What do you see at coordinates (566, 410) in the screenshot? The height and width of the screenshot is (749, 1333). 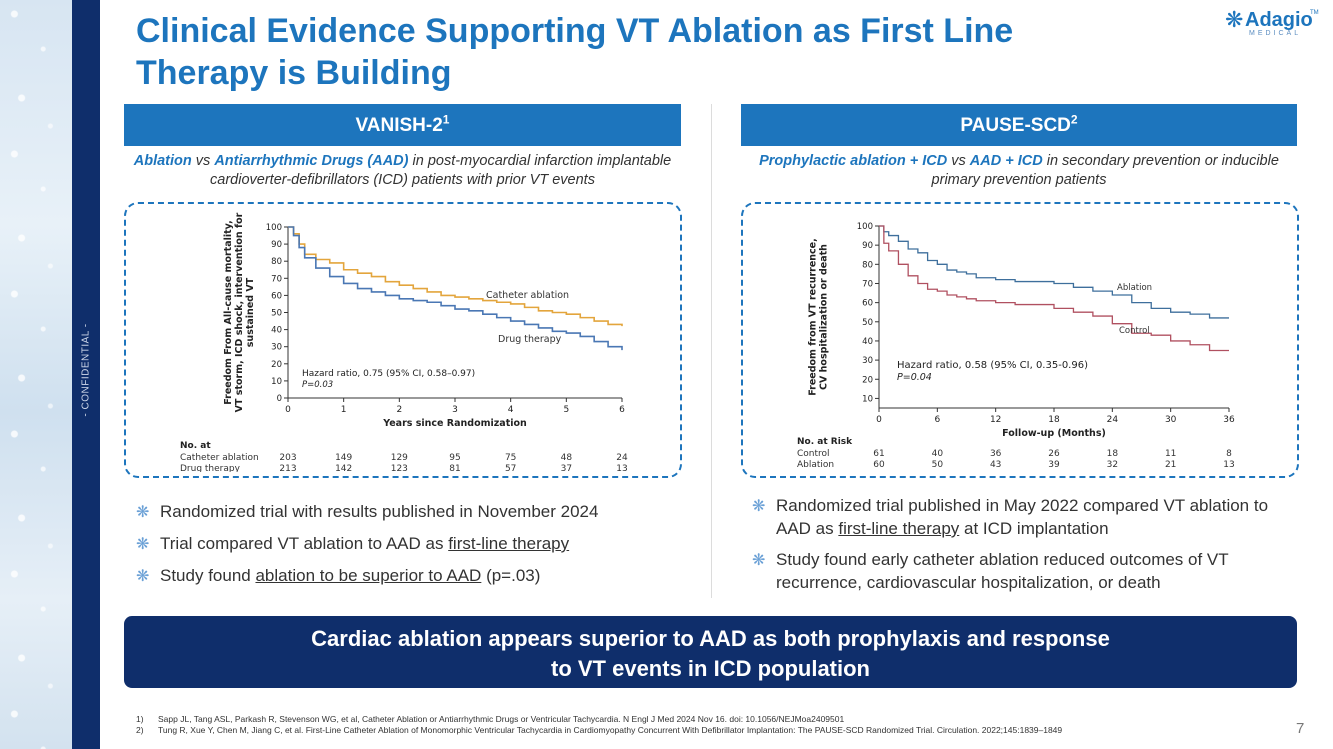 I see `x-tick-label: 5` at bounding box center [566, 410].